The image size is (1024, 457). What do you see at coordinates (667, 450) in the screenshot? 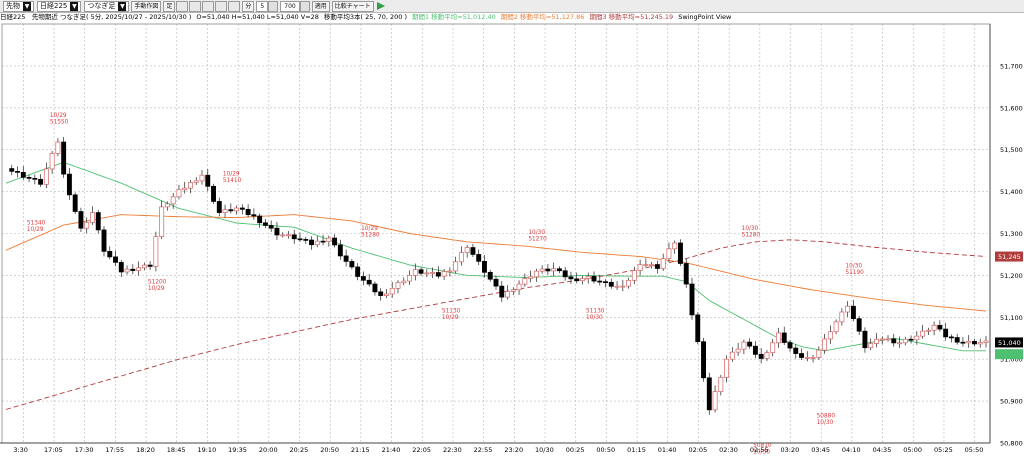
I see `x-tick-label: 01:40` at bounding box center [667, 450].